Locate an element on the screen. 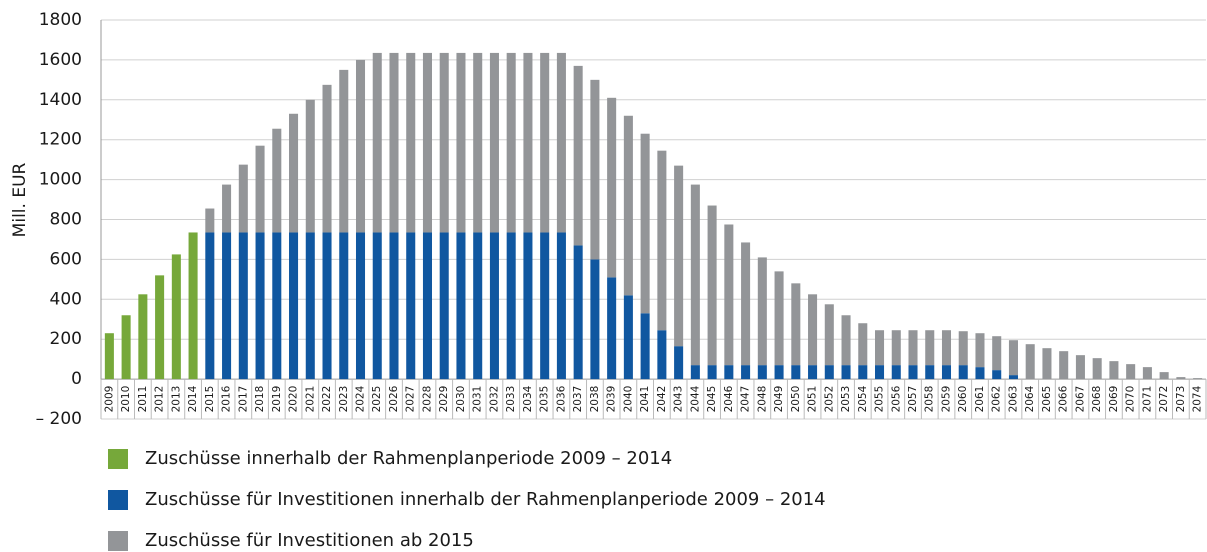  x-tick-label: 2061 is located at coordinates (980, 399).